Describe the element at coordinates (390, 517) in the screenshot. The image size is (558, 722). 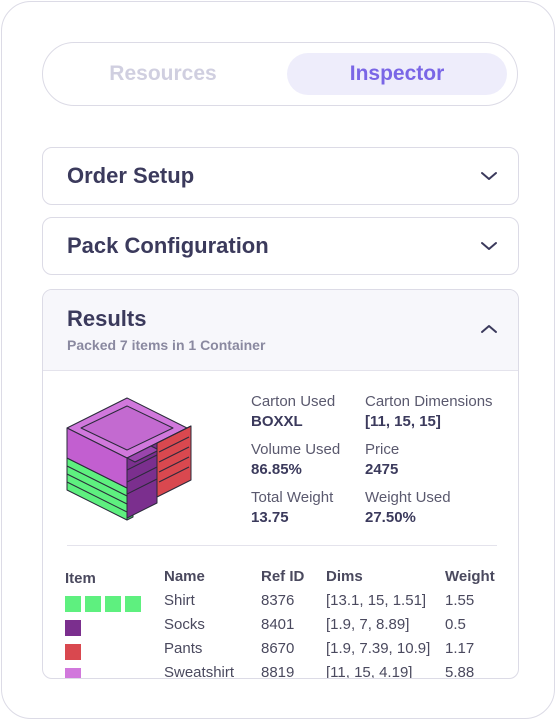
I see `stat-value: 27.50%` at that location.